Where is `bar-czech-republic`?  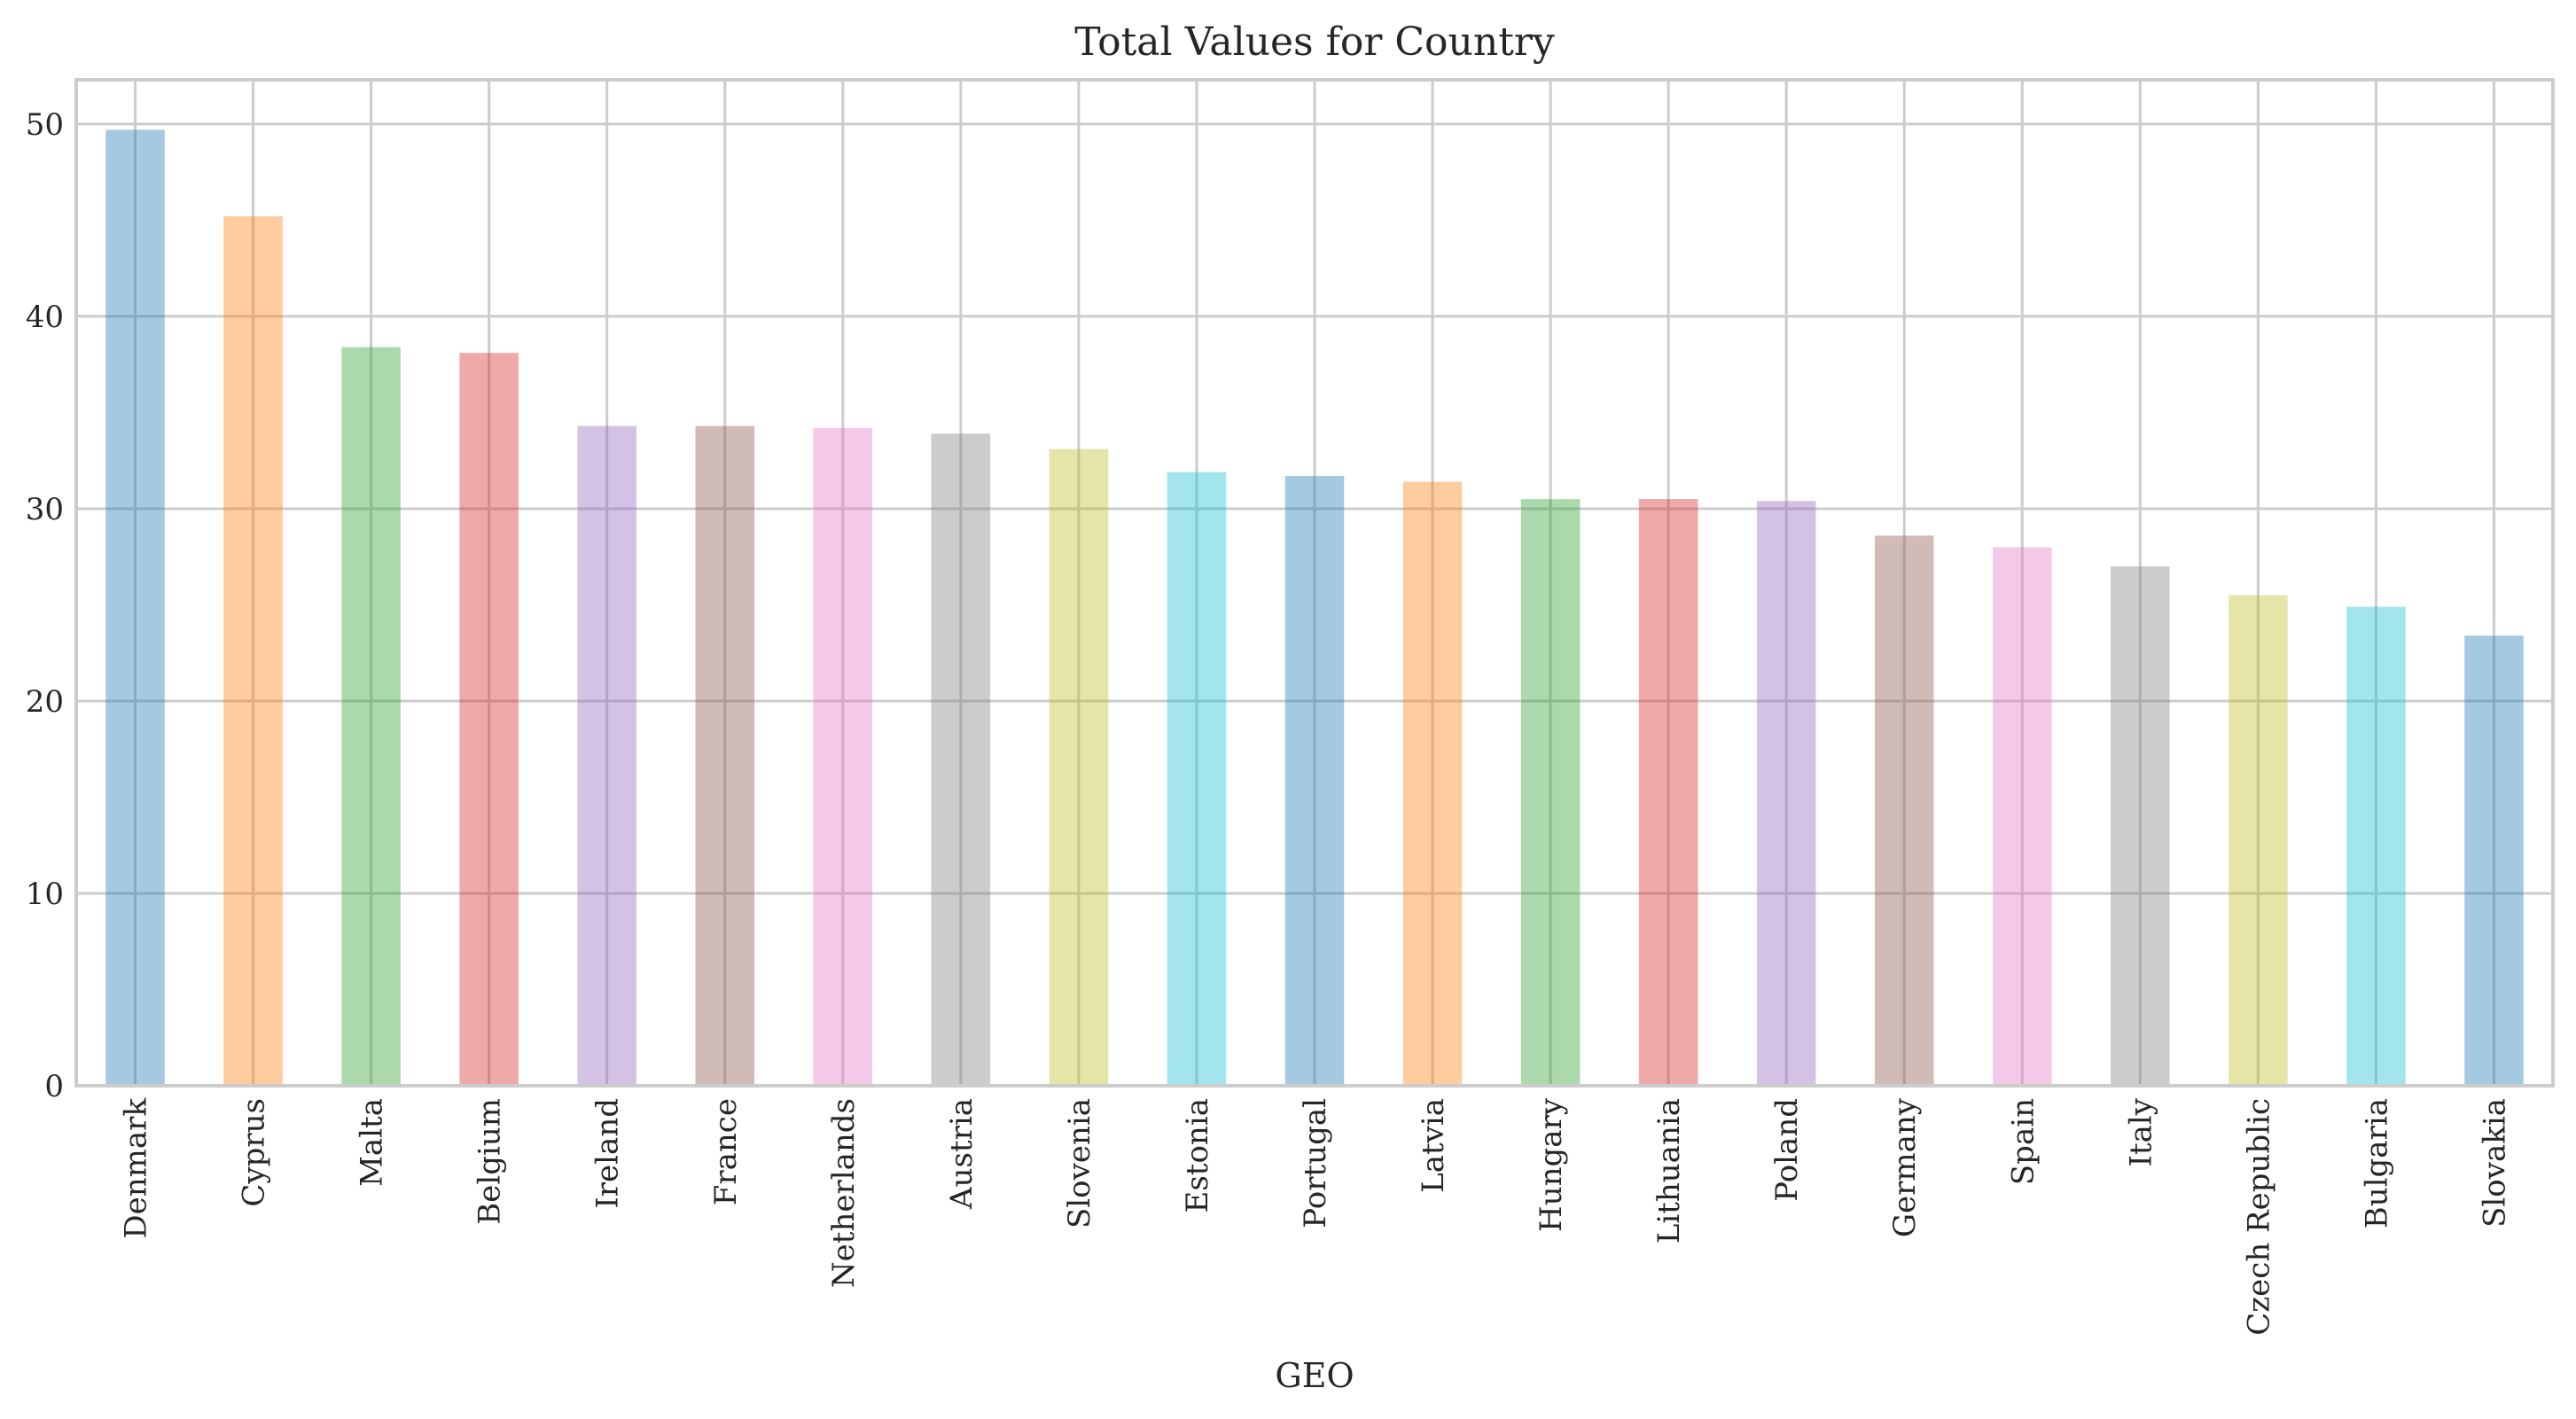 bar-czech-republic is located at coordinates (2258, 840).